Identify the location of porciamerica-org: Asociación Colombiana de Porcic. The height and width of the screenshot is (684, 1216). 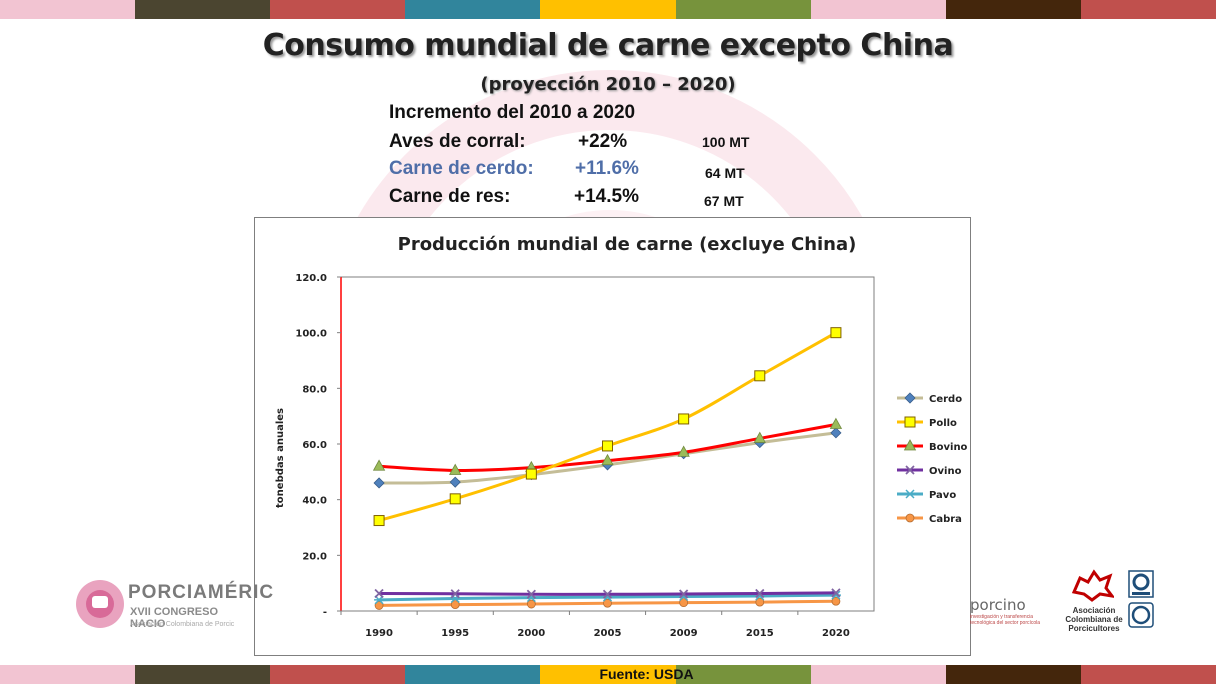
(182, 624).